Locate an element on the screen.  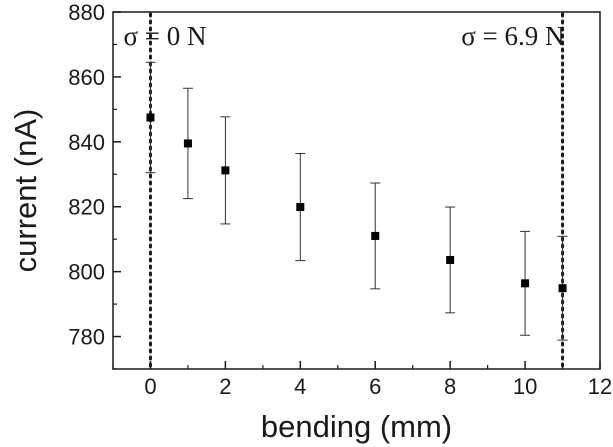
y-tick-label: 860 is located at coordinates (86, 77).